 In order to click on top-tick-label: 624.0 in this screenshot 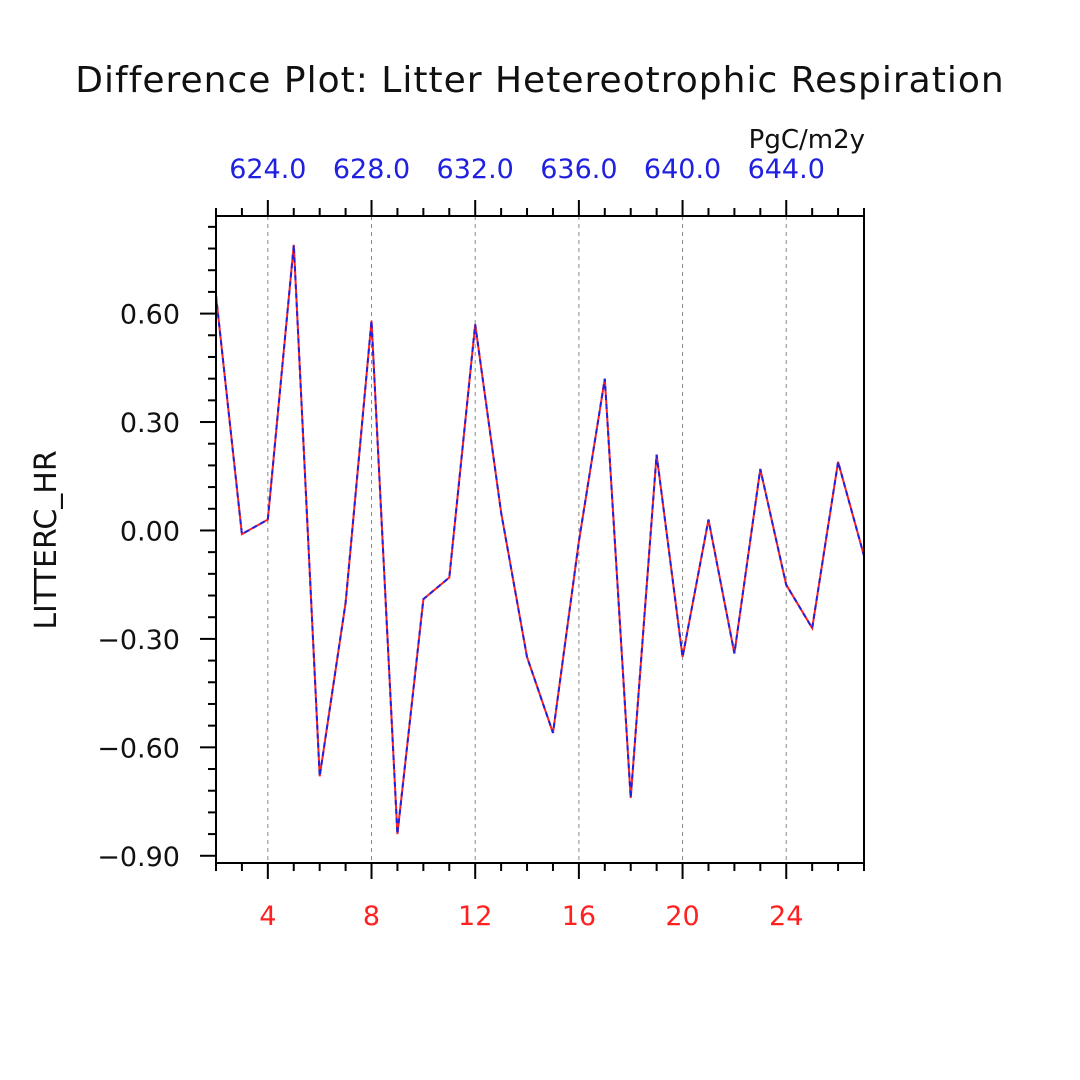, I will do `click(267, 169)`.